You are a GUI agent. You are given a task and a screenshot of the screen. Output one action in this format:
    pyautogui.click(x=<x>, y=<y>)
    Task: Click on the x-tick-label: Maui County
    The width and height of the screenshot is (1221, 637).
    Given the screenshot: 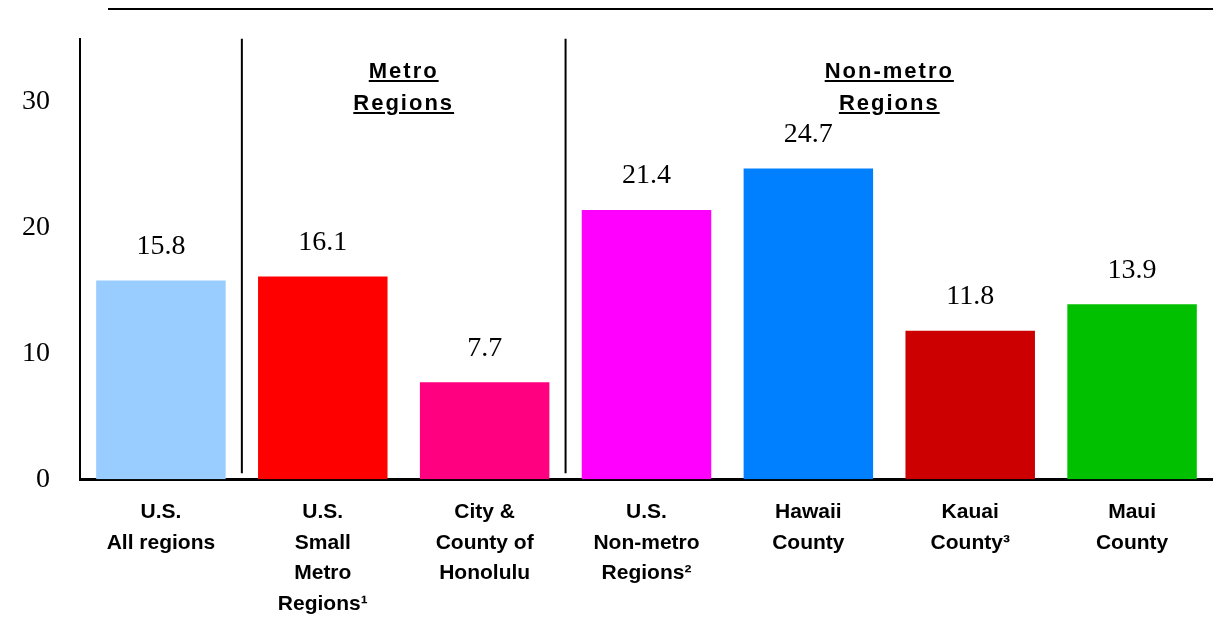 What is the action you would take?
    pyautogui.click(x=1132, y=526)
    